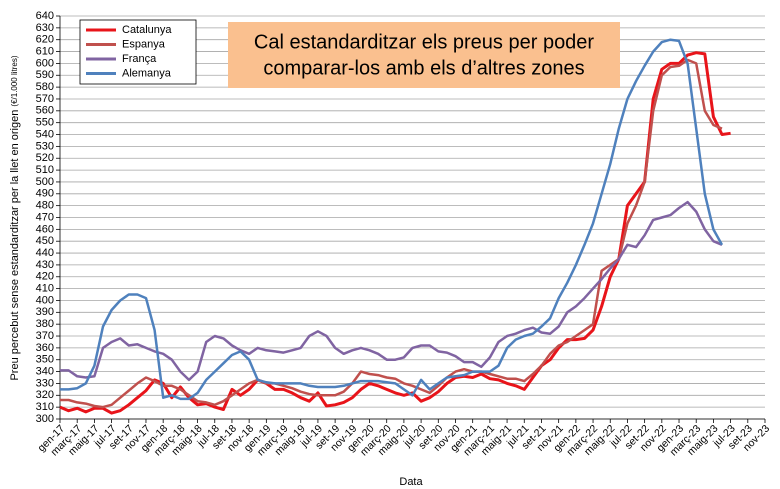 This screenshot has width=780, height=489. What do you see at coordinates (14, 80) in the screenshot?
I see `y-axis-unit: (€/1.000 litres)` at bounding box center [14, 80].